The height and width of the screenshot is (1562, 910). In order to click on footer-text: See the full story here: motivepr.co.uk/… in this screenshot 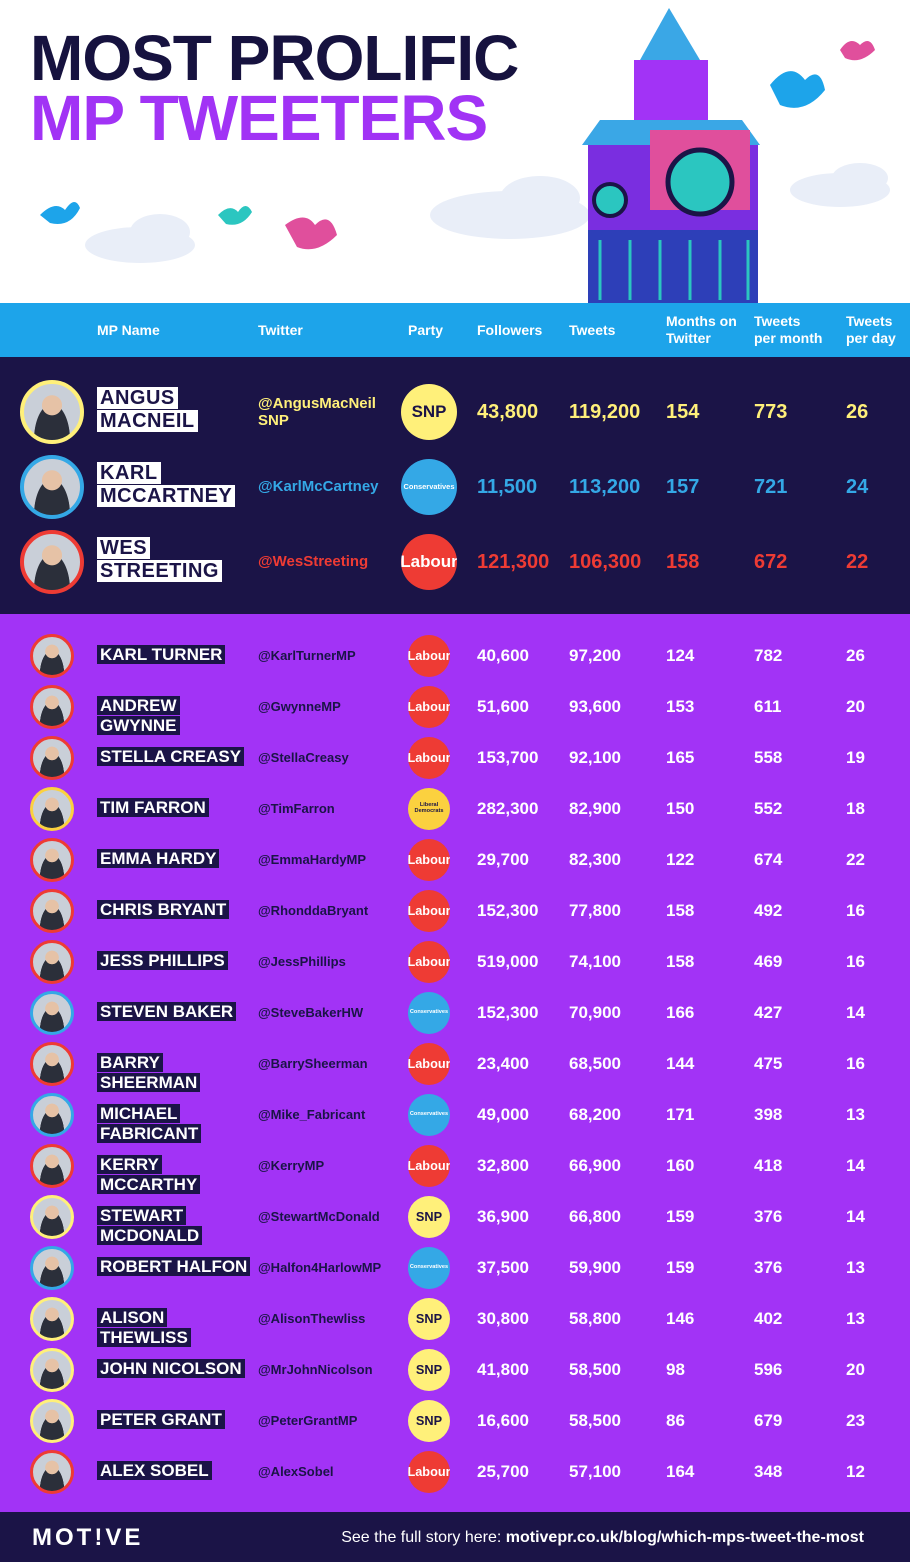, I will do `click(602, 1538)`.